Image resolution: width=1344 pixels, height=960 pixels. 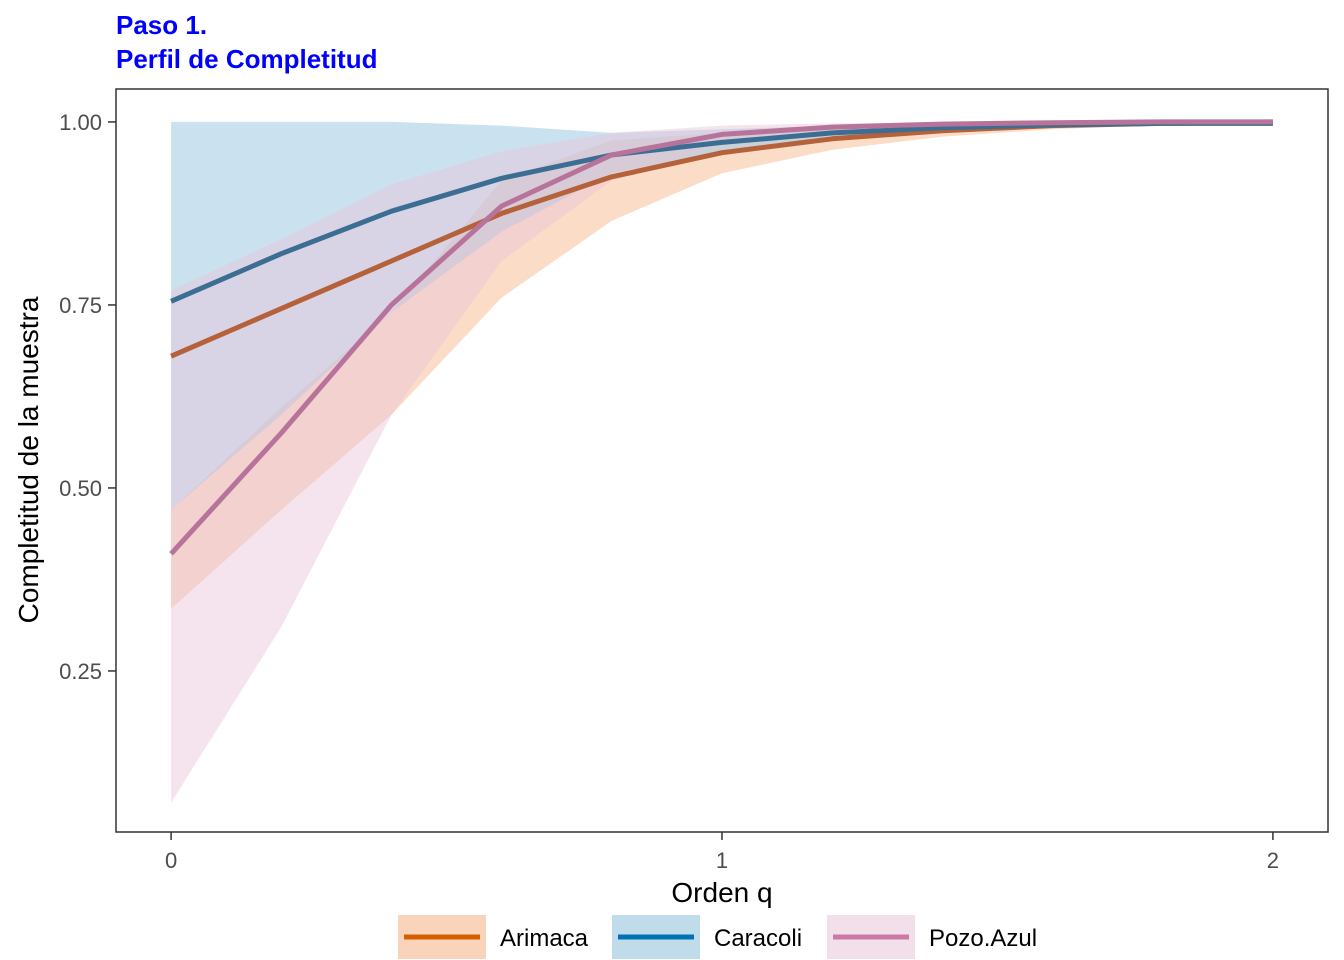 What do you see at coordinates (544, 938) in the screenshot?
I see `legend-label-arimaca: Arimaca` at bounding box center [544, 938].